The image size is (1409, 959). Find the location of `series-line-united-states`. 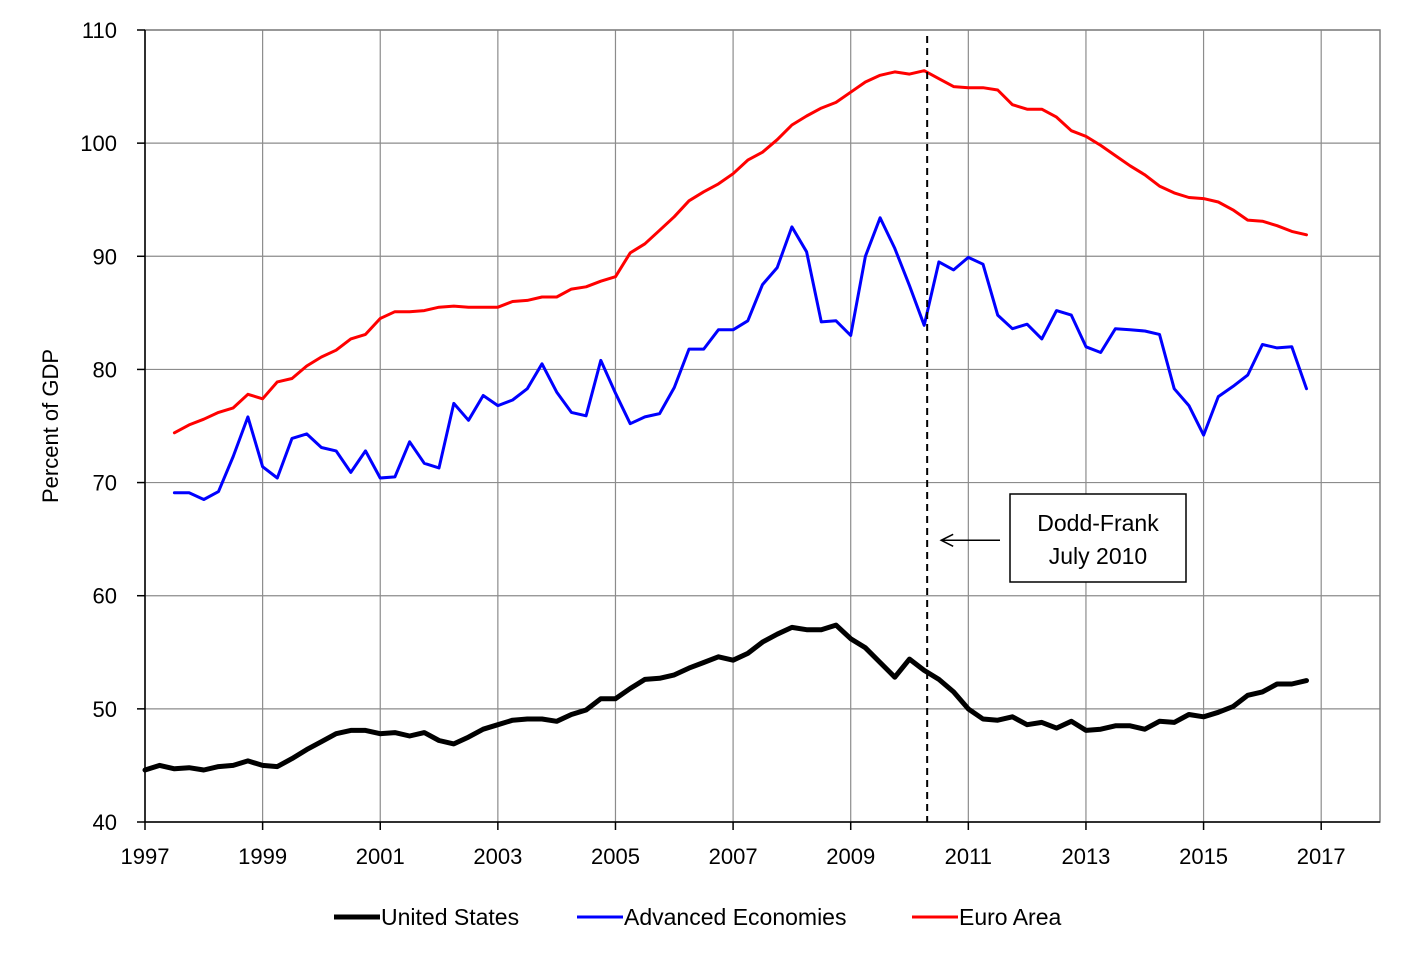

series-line-united-states is located at coordinates (725, 697).